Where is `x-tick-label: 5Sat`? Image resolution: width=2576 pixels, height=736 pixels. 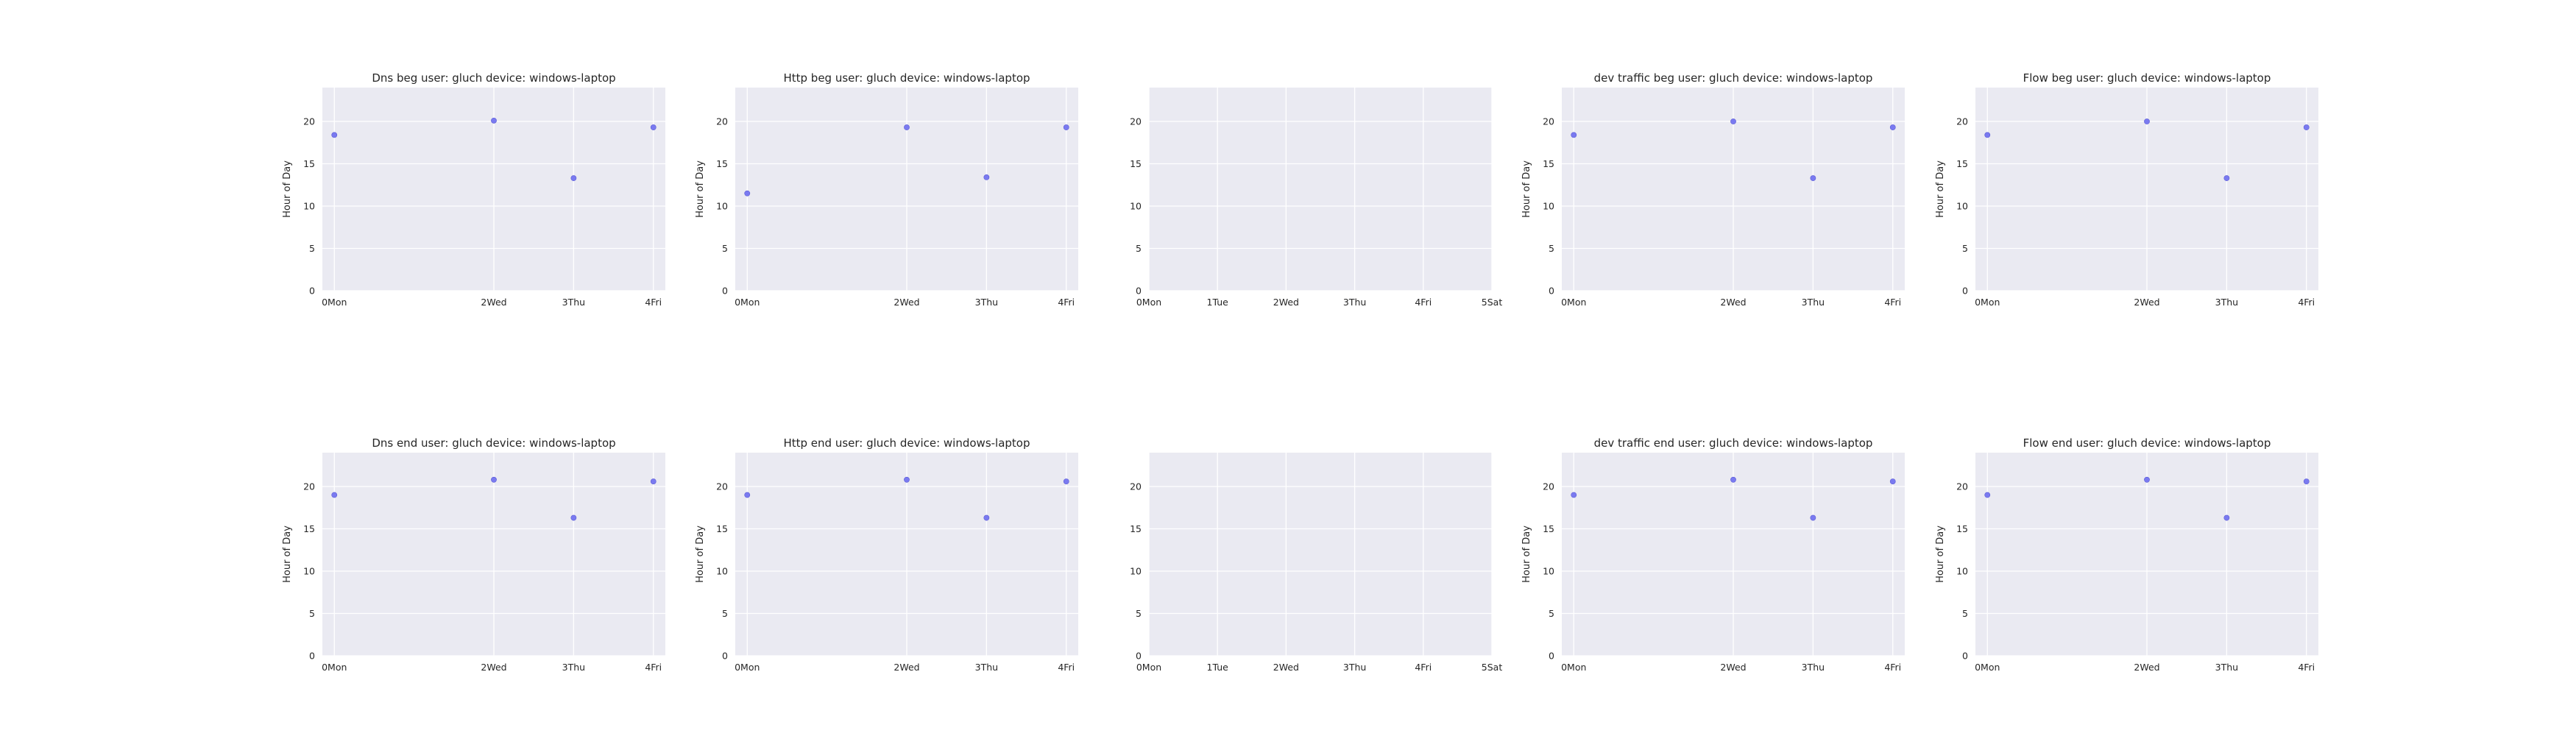
x-tick-label: 5Sat is located at coordinates (1492, 302).